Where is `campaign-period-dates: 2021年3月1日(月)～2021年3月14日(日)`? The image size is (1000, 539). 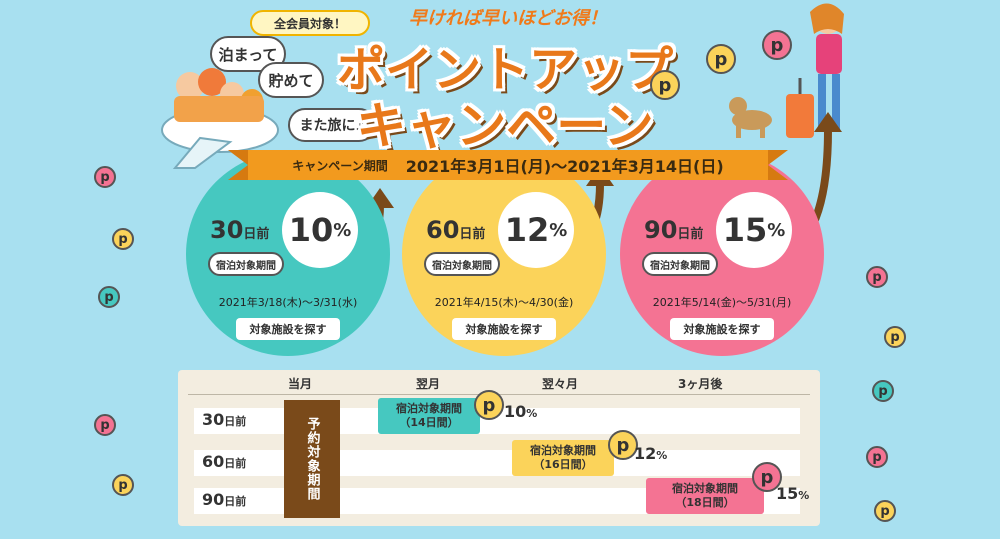 campaign-period-dates: 2021年3月1日(月)～2021年3月14日(日) is located at coordinates (564, 166).